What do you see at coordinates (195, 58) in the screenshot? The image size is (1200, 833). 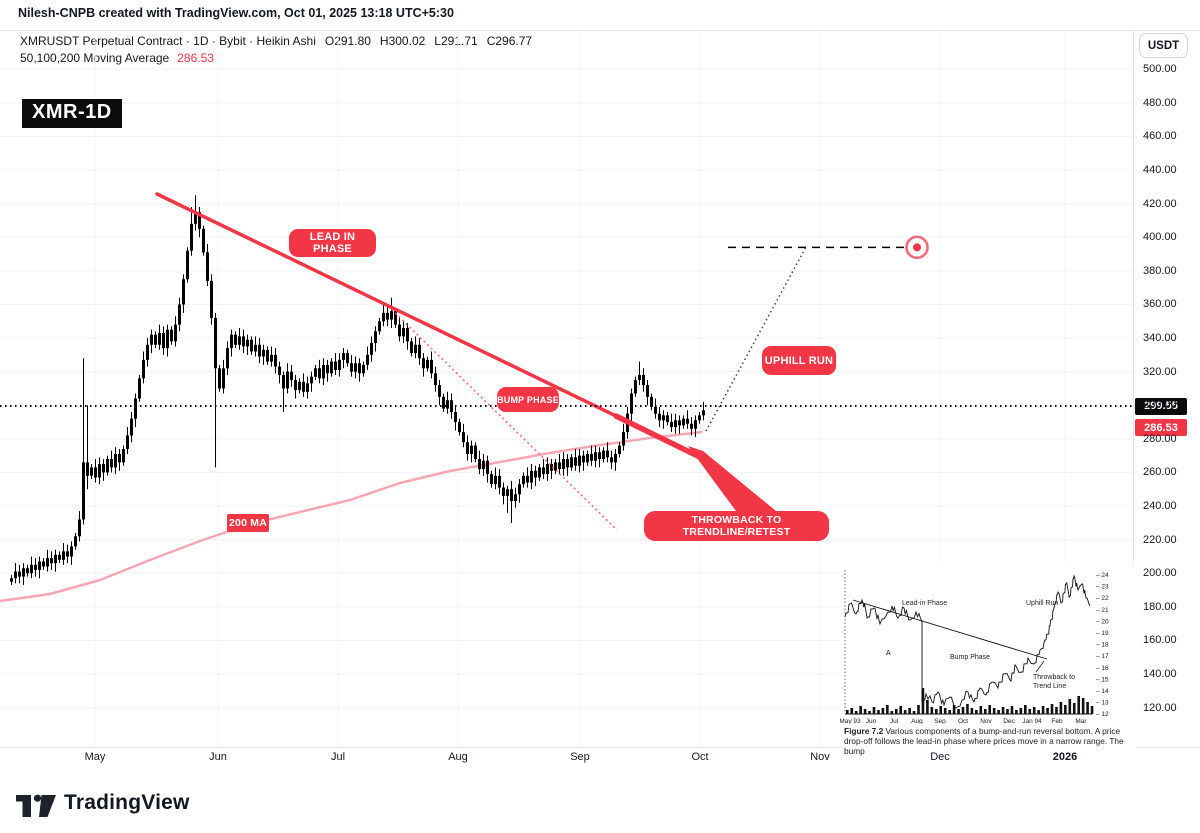 I see `ma-legend-value: 286.53` at bounding box center [195, 58].